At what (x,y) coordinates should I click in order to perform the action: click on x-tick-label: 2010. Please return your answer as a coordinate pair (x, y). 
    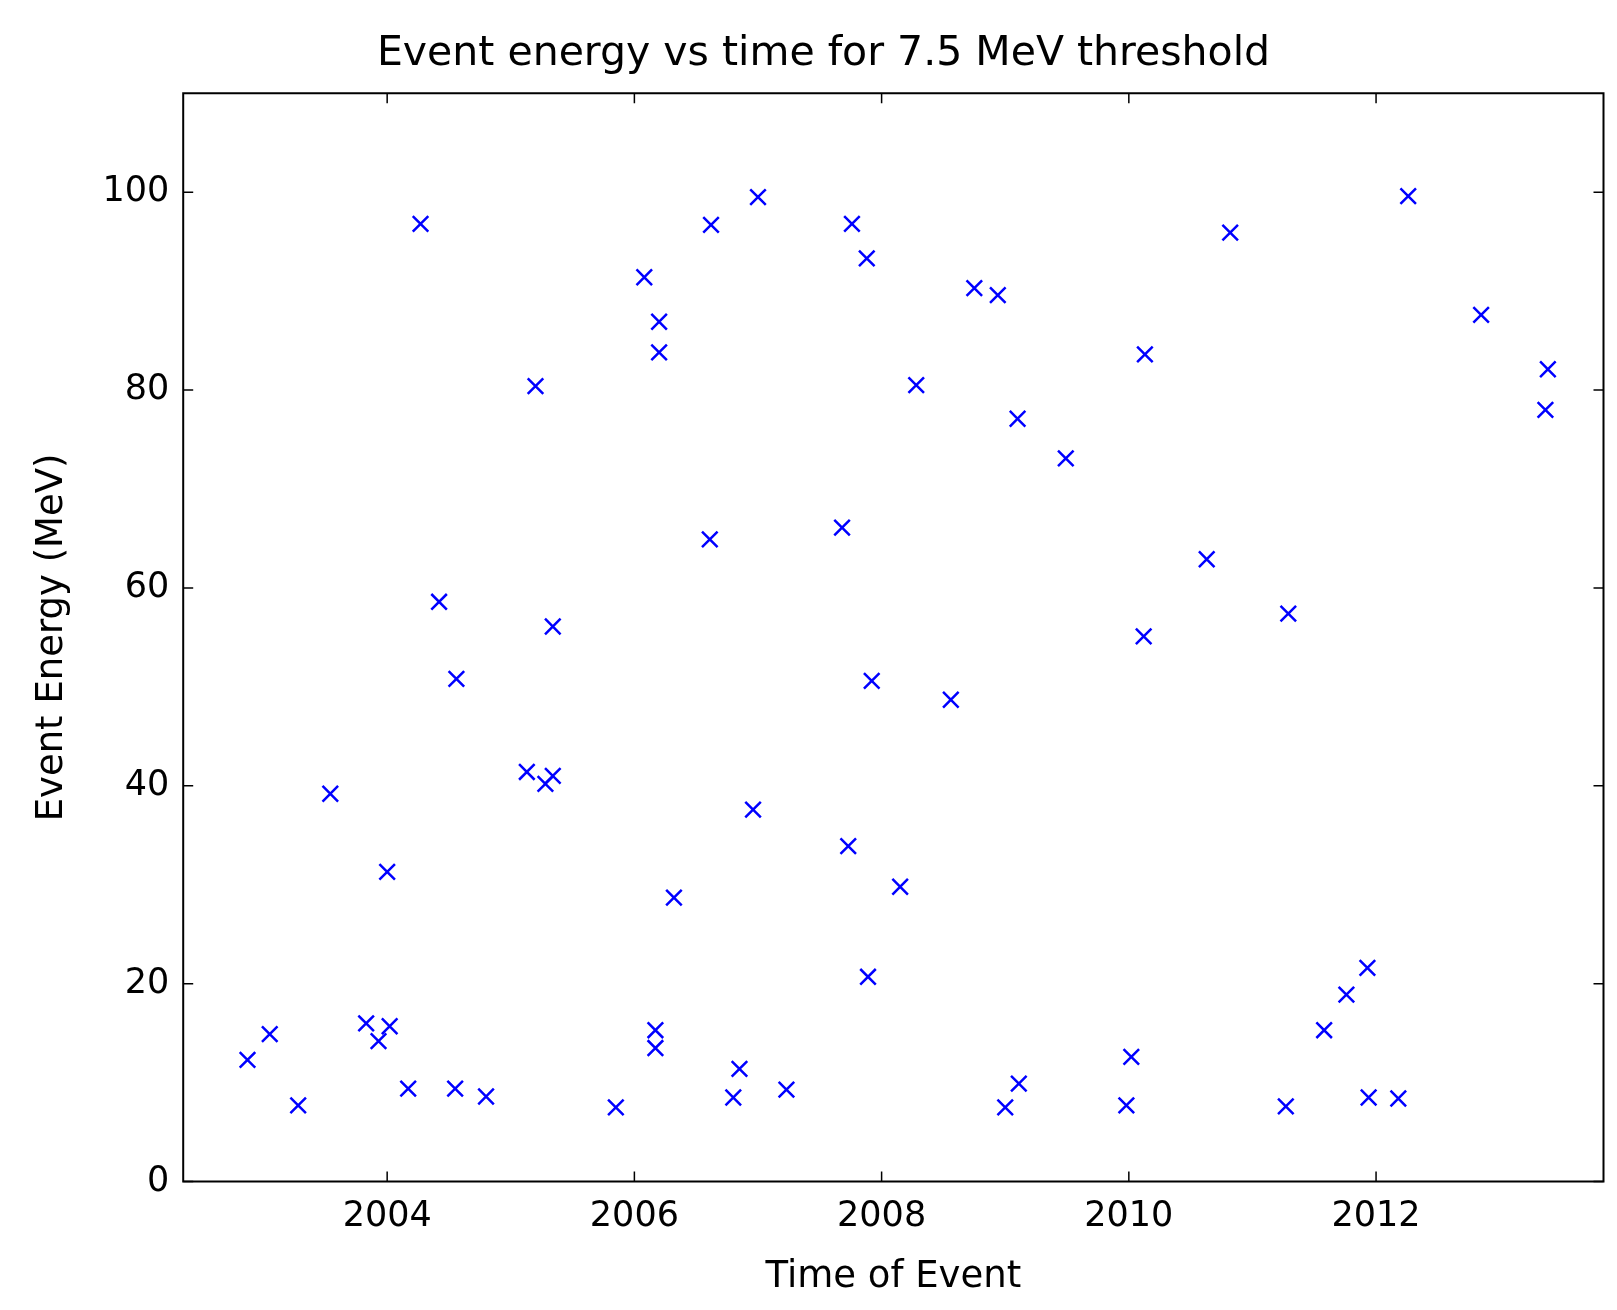
    Looking at the image, I should click on (1129, 1213).